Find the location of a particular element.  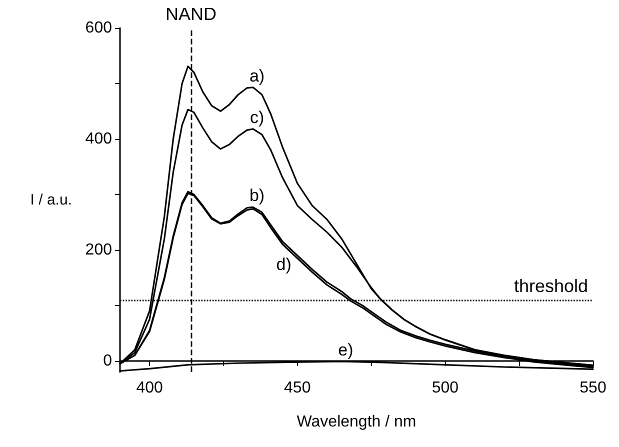

series-label: c) is located at coordinates (257, 117).